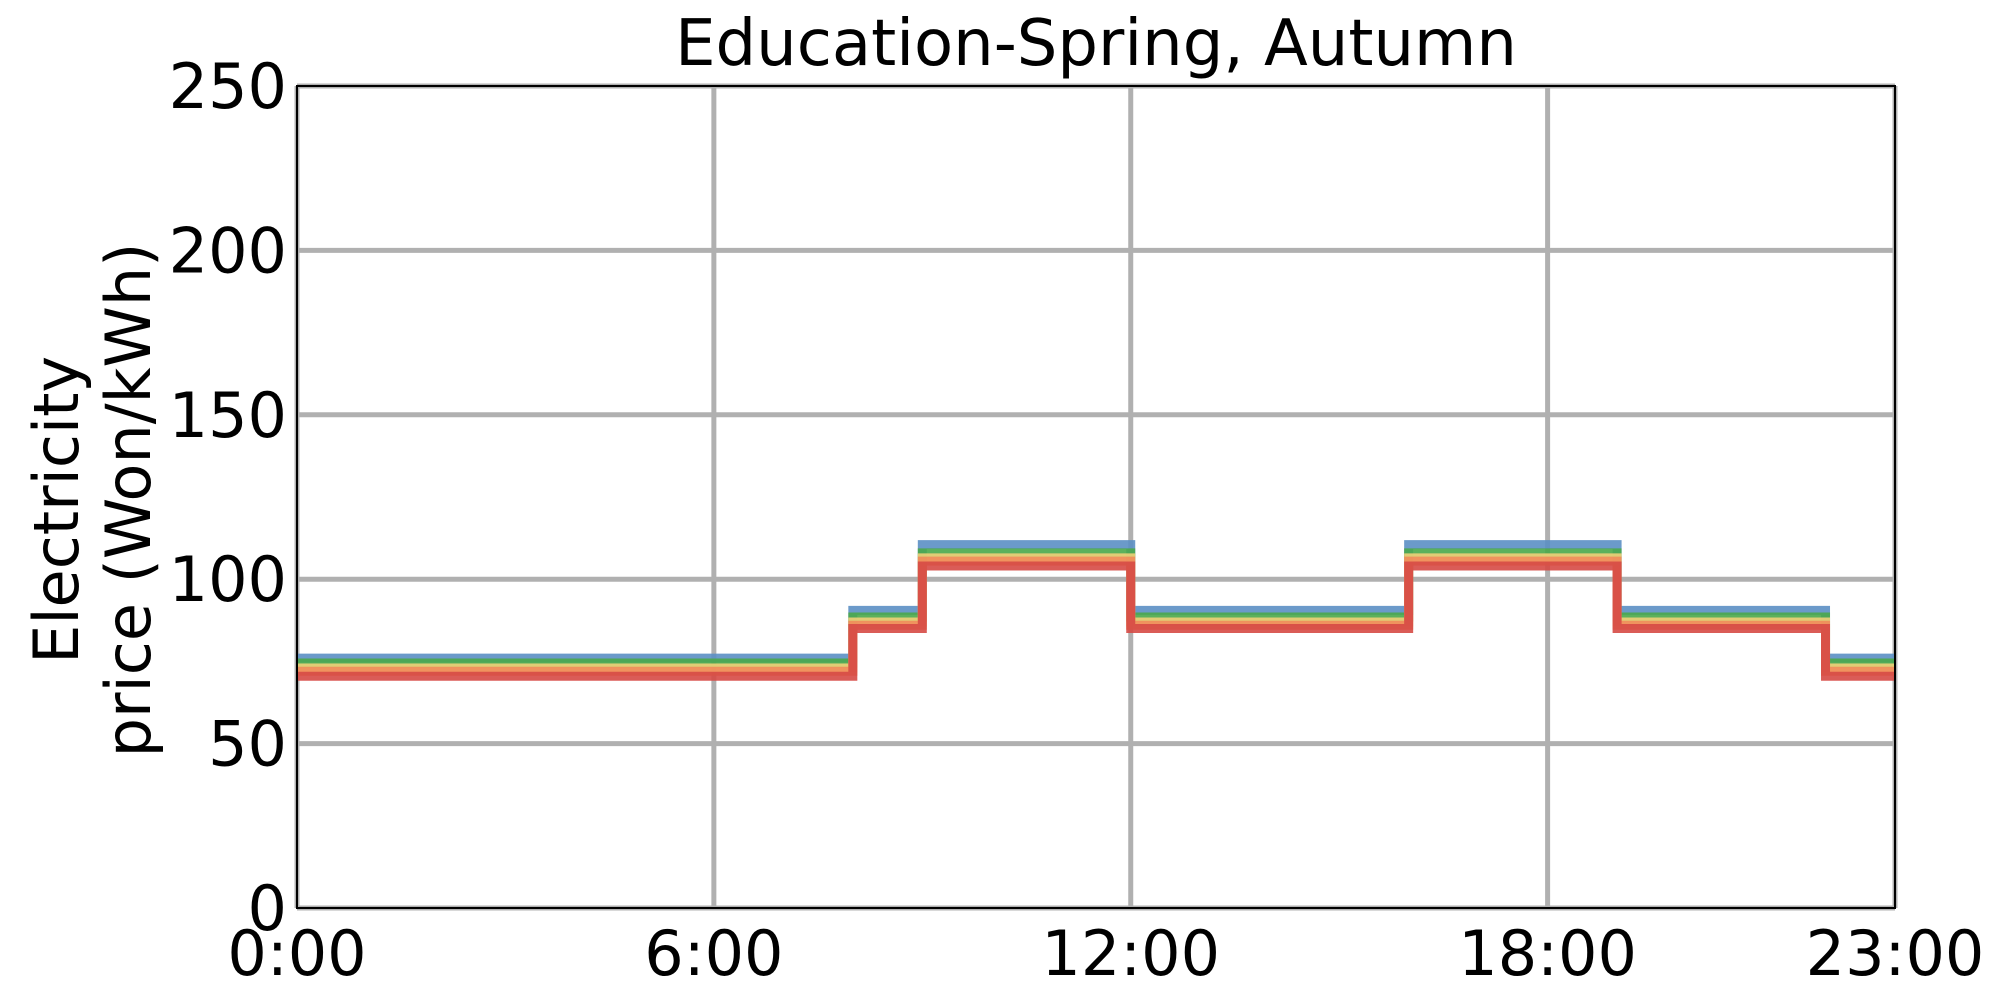  I want to click on y-axis-label: Electricity price (Won/kWh), so click(92, 500).